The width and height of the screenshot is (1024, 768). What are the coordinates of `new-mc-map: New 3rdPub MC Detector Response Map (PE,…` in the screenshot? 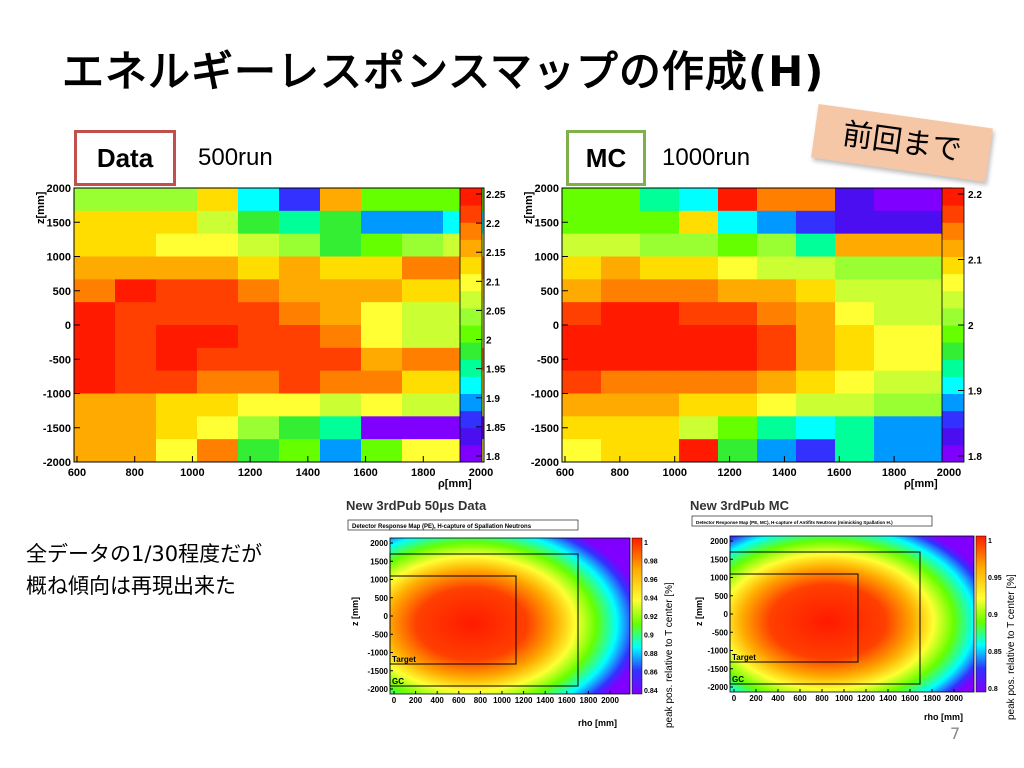 It's located at (853, 610).